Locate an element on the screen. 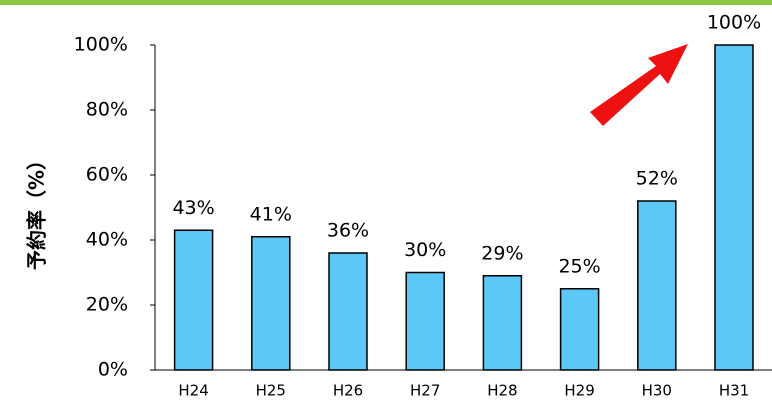 The image size is (772, 411). value-label: 36% is located at coordinates (348, 231).